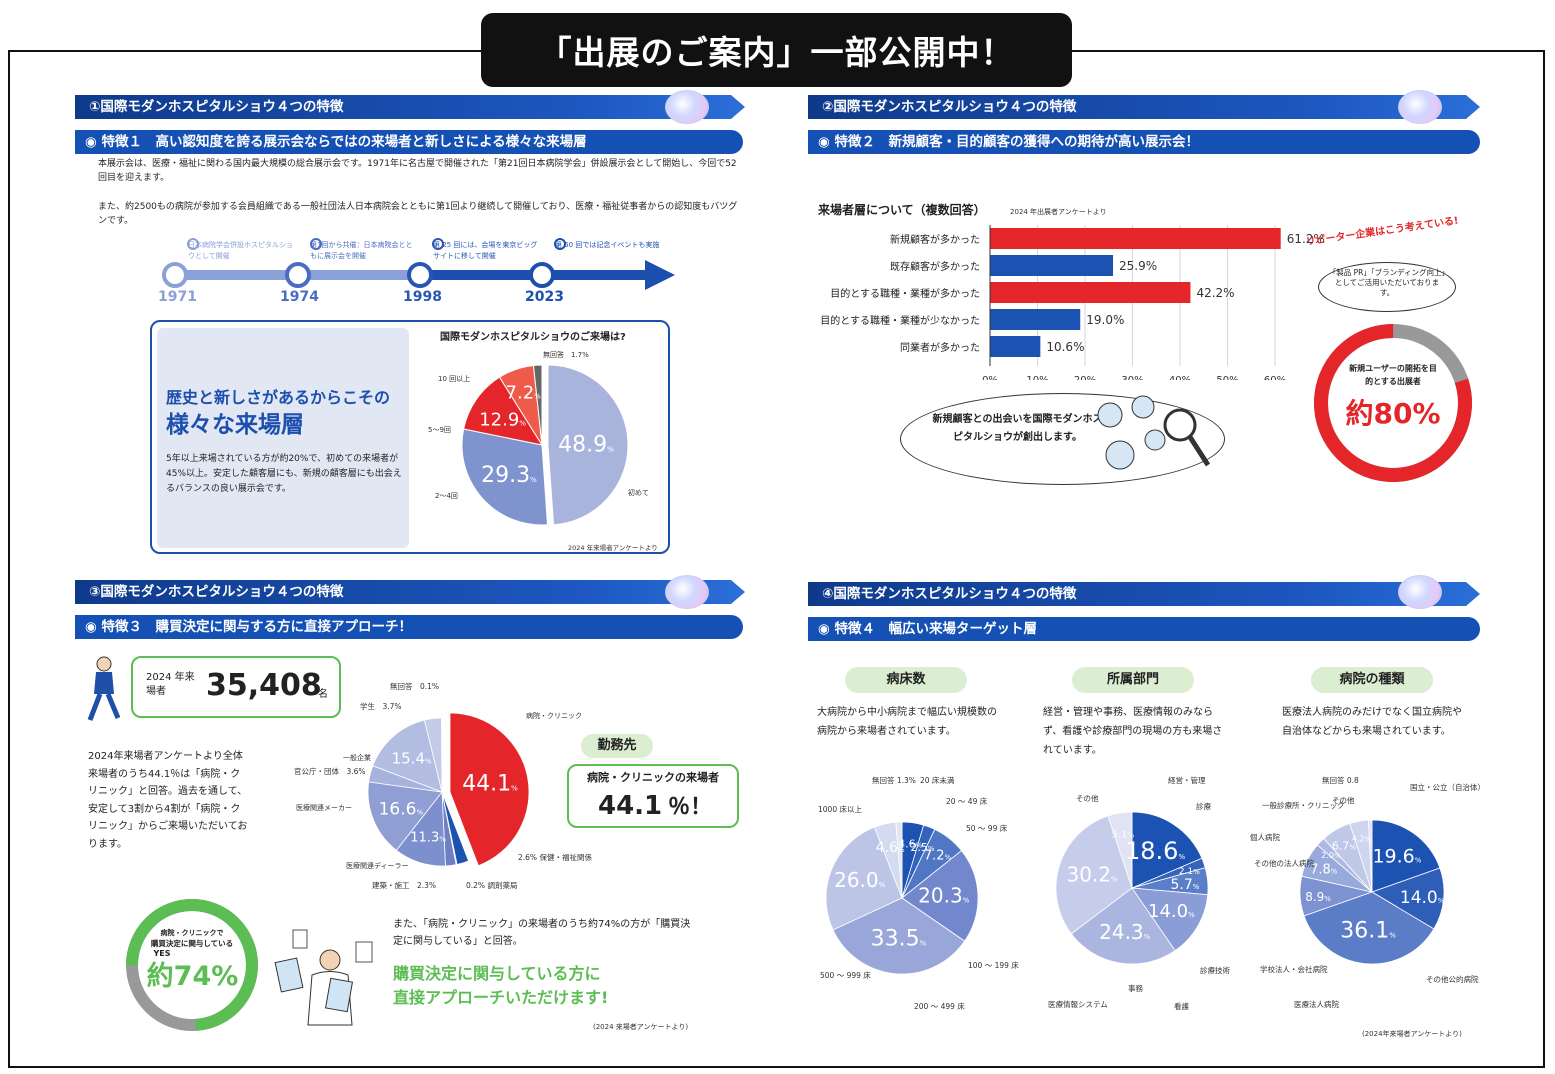 The image size is (1555, 1074). Describe the element at coordinates (1144, 107) in the screenshot. I see `section2-header: ②国際モダンホスピタルショウ４つの特徴` at that location.